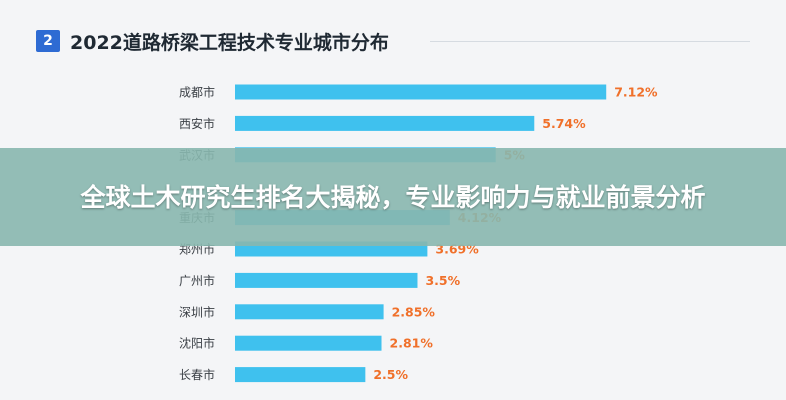  I want to click on category-label: 成都市, so click(197, 92).